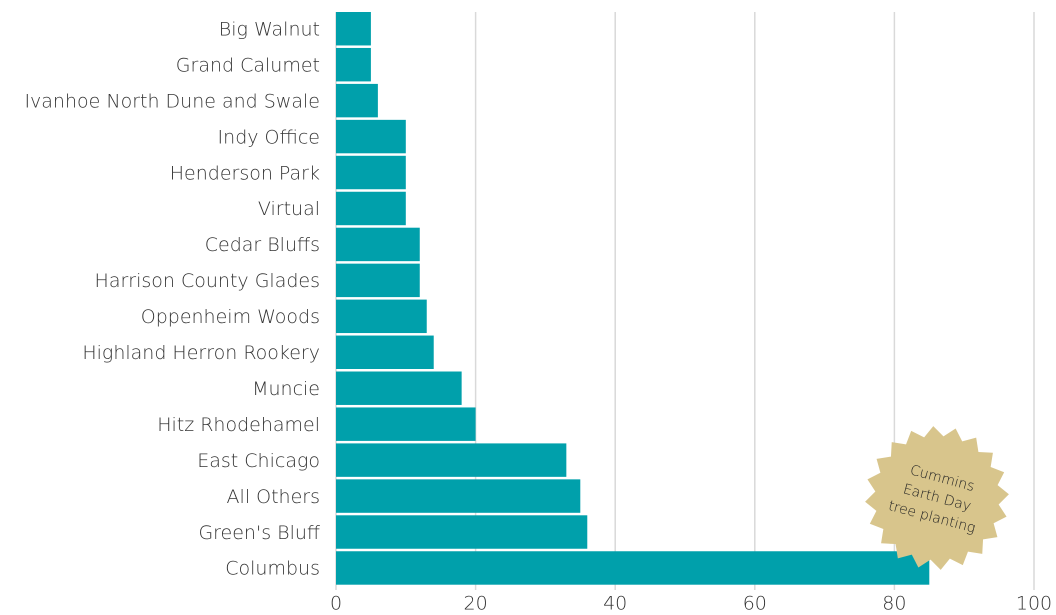 This screenshot has width=1056, height=615. I want to click on y-tick-label: Ivanhoe North Dune and Swale, so click(172, 101).